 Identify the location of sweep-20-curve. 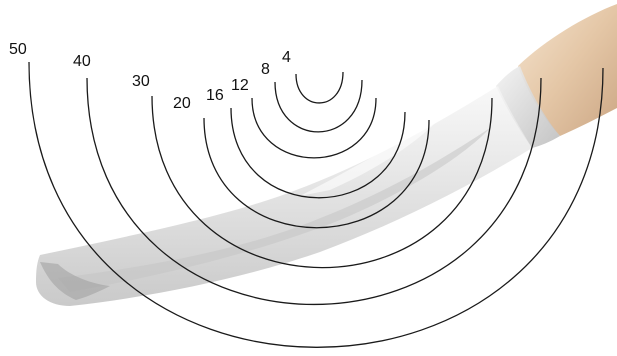
(316, 173).